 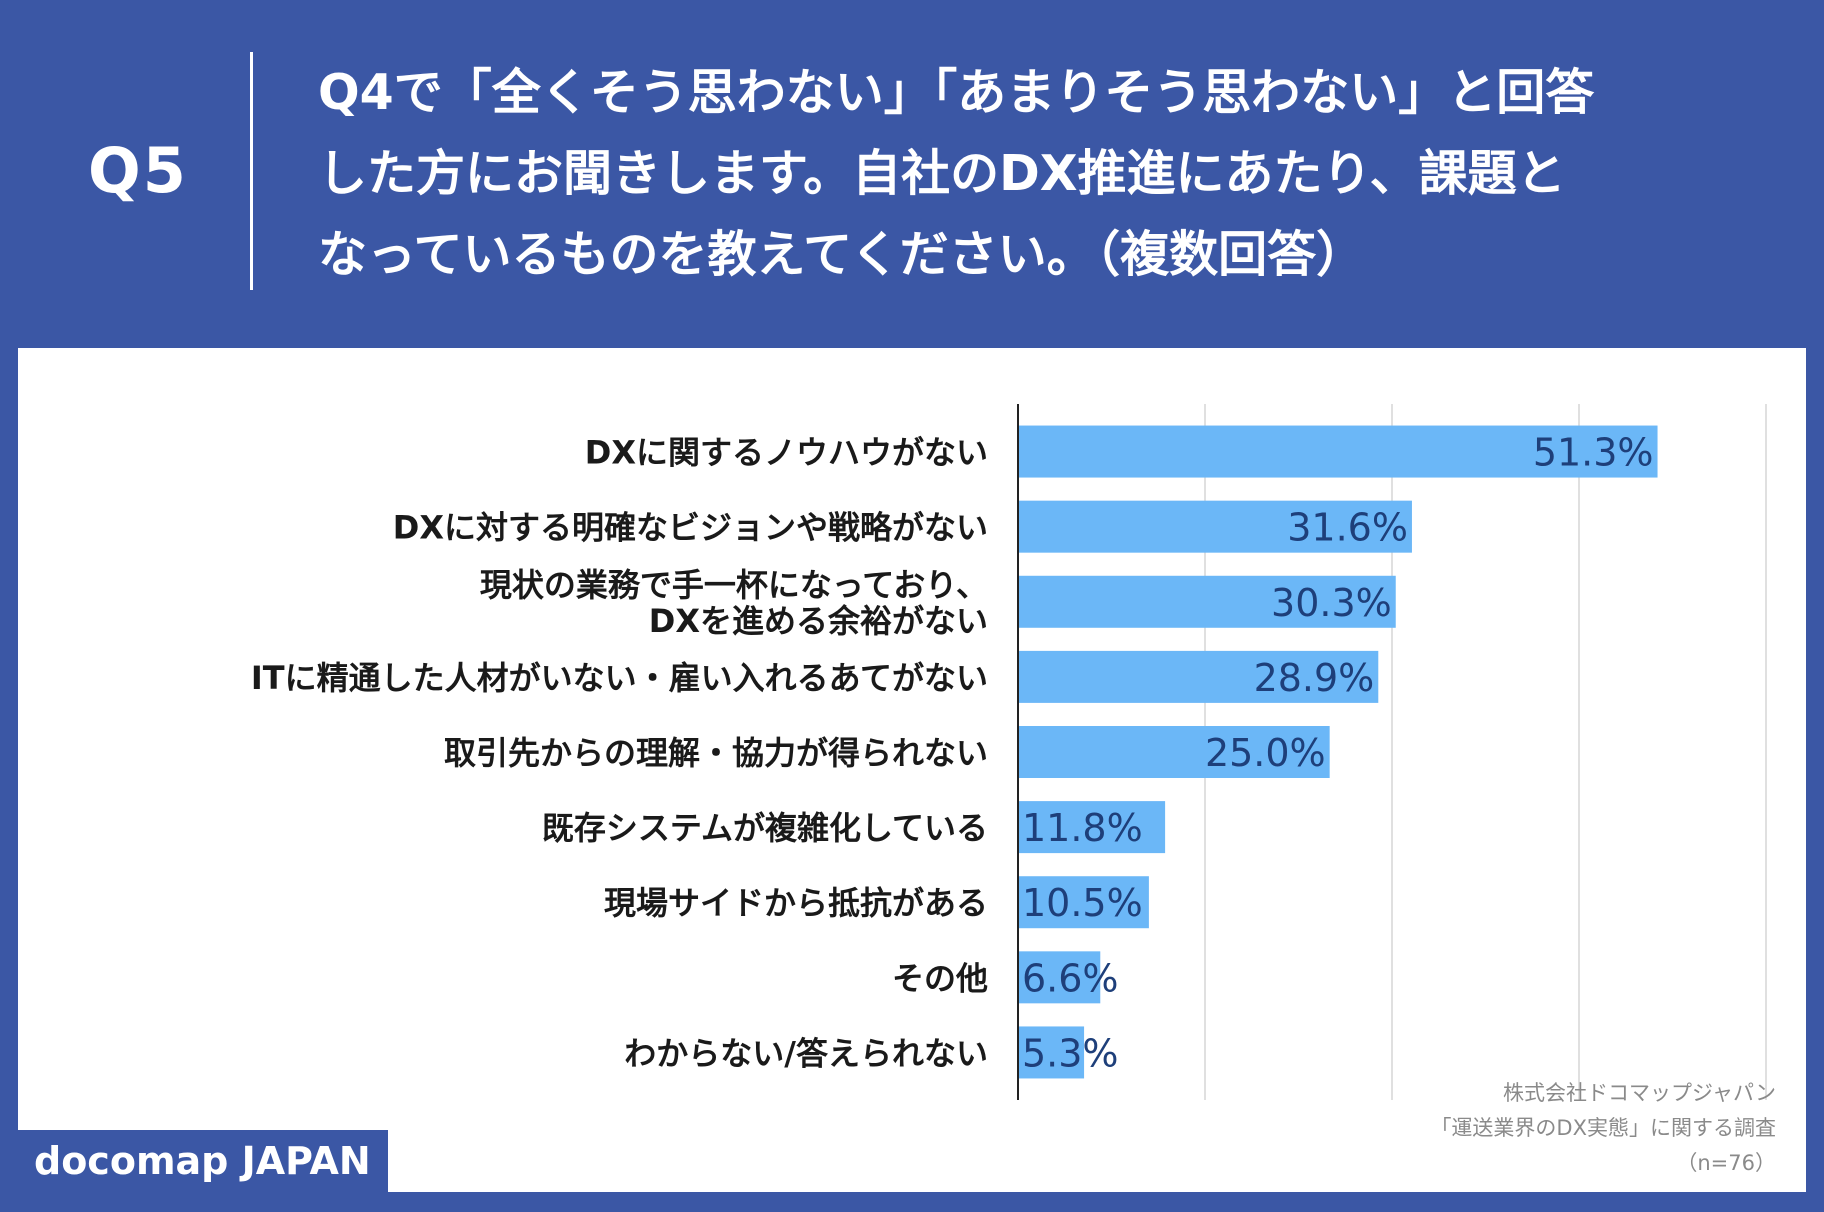 I want to click on value-label: 30.3%, so click(x=1331, y=603).